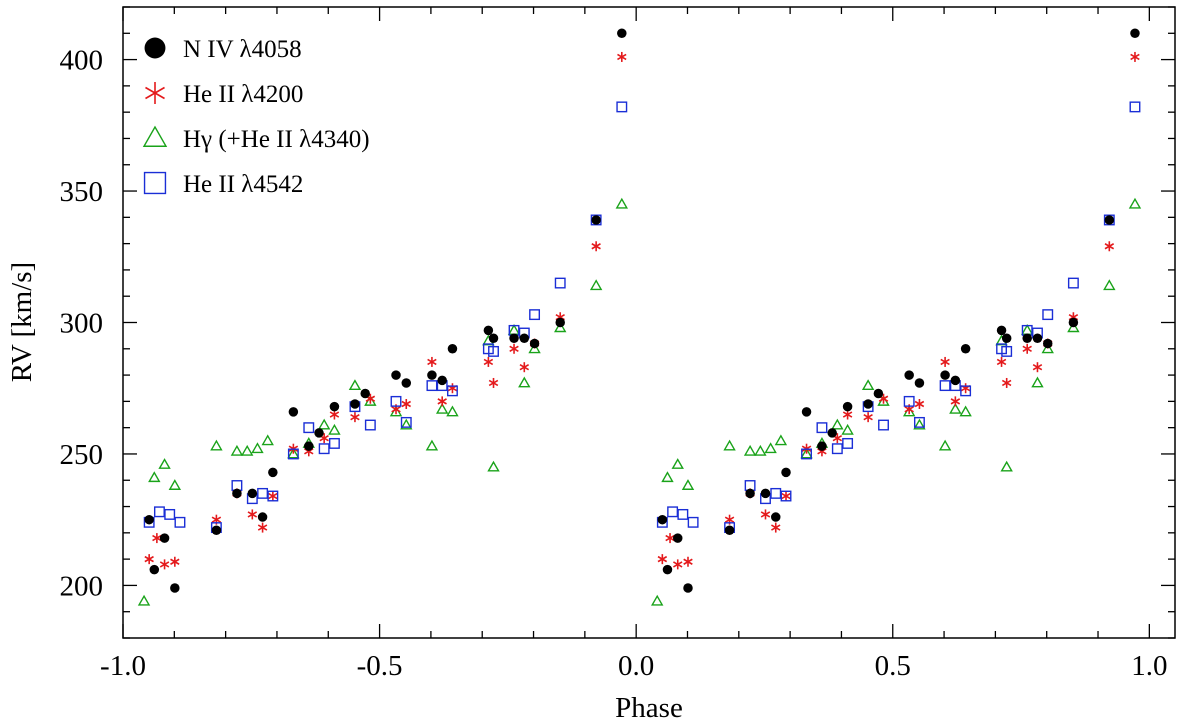 The image size is (1200, 722). I want to click on x-axis-label: Phase, so click(649, 707).